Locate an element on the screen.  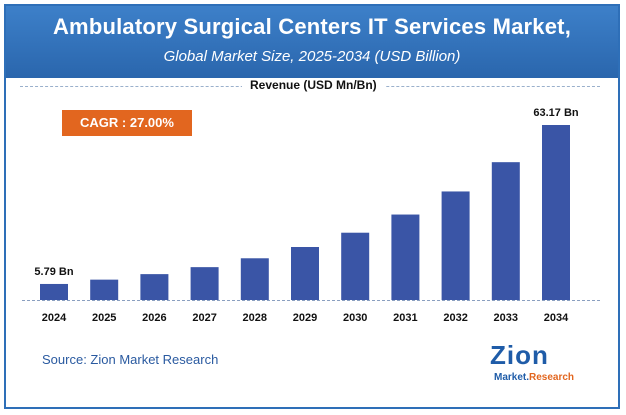
x-tick-label: 2032 is located at coordinates (455, 318).